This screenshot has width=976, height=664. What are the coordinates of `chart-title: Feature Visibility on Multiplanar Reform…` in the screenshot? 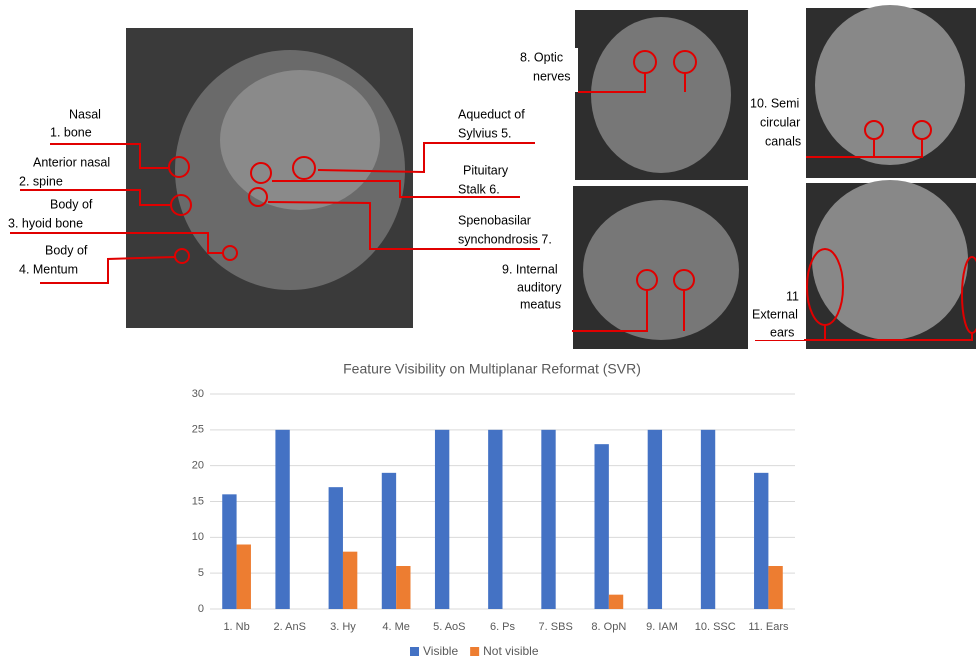 It's located at (492, 369).